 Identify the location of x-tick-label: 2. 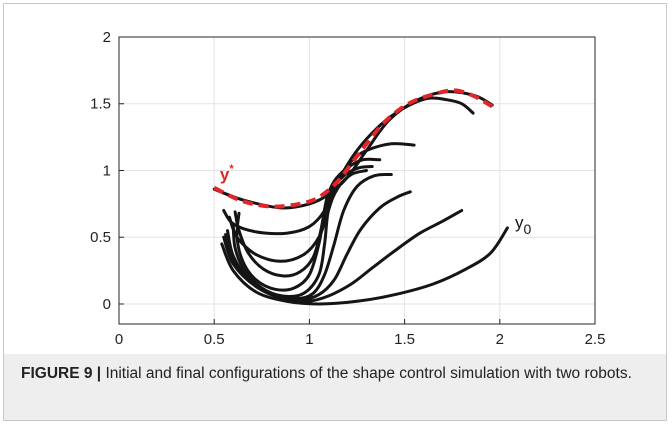
(500, 339).